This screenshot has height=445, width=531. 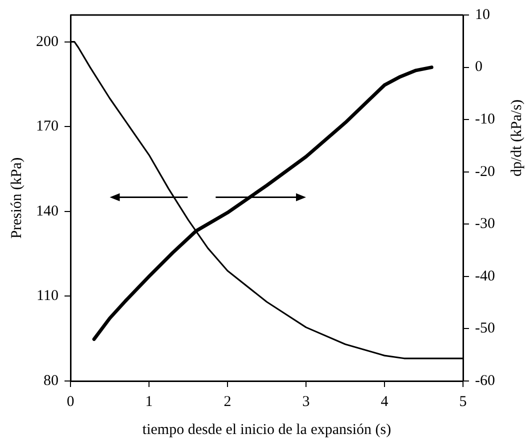 What do you see at coordinates (485, 224) in the screenshot?
I see `y2-tick-label: -30` at bounding box center [485, 224].